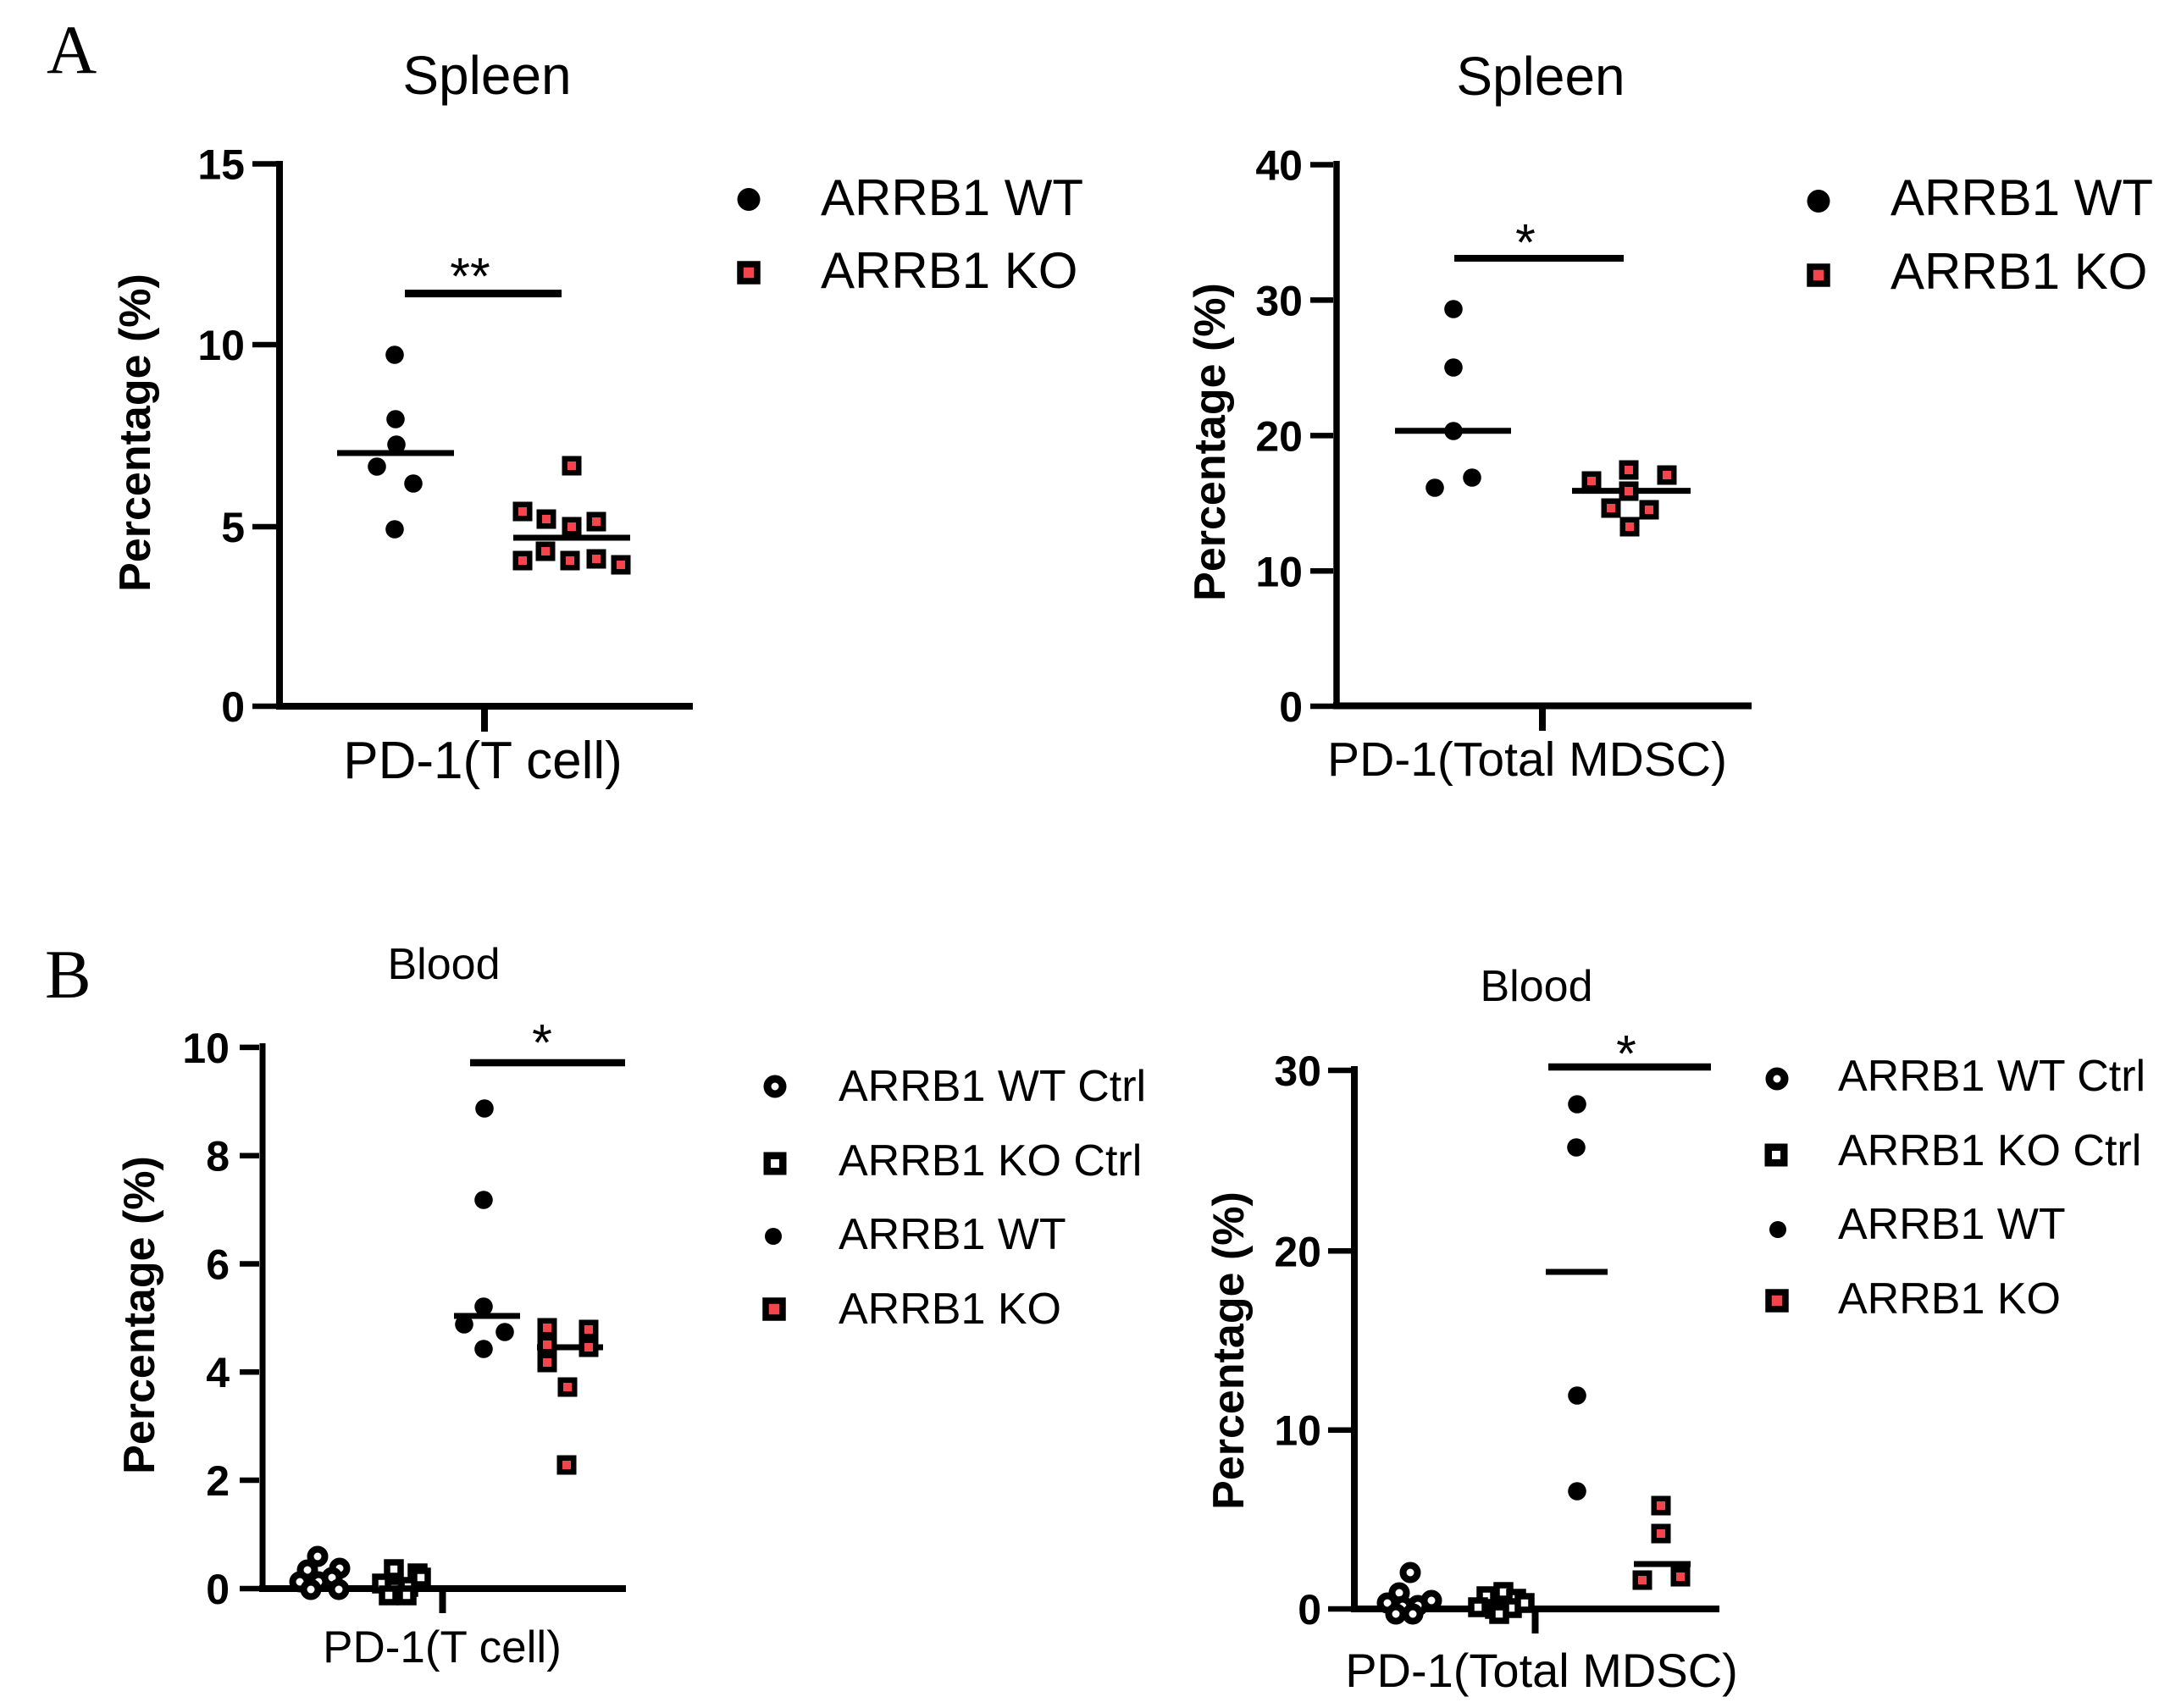 Image resolution: width=2159 pixels, height=1708 pixels. I want to click on svg-text: 2, so click(218, 1481).